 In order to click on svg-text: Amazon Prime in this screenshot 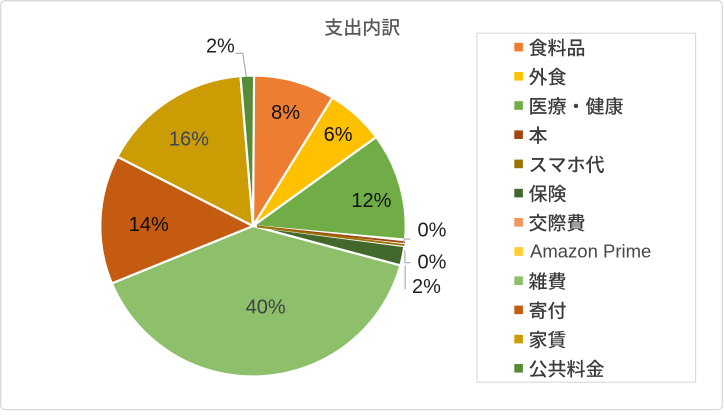, I will do `click(590, 250)`.